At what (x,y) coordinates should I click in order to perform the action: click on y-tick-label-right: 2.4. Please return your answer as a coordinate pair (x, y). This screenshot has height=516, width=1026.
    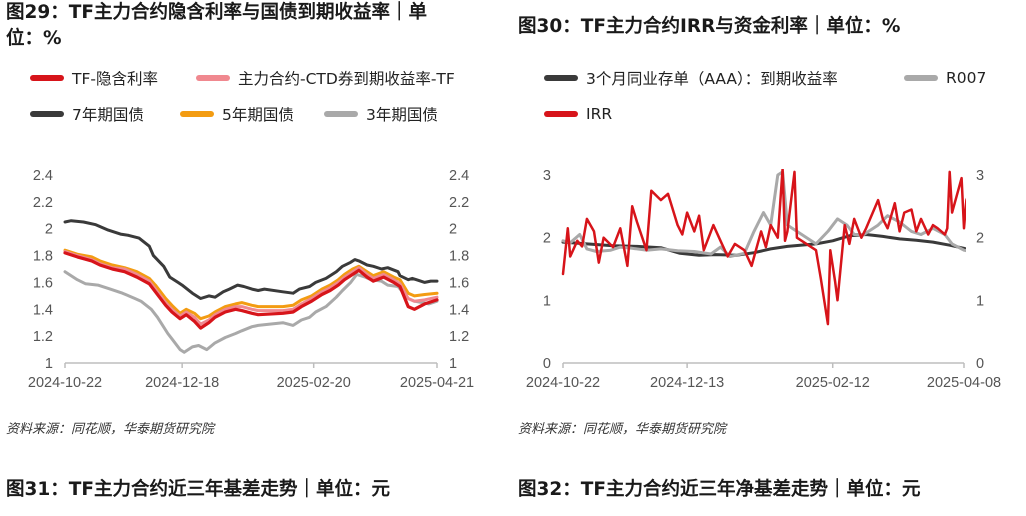
    Looking at the image, I should click on (459, 176).